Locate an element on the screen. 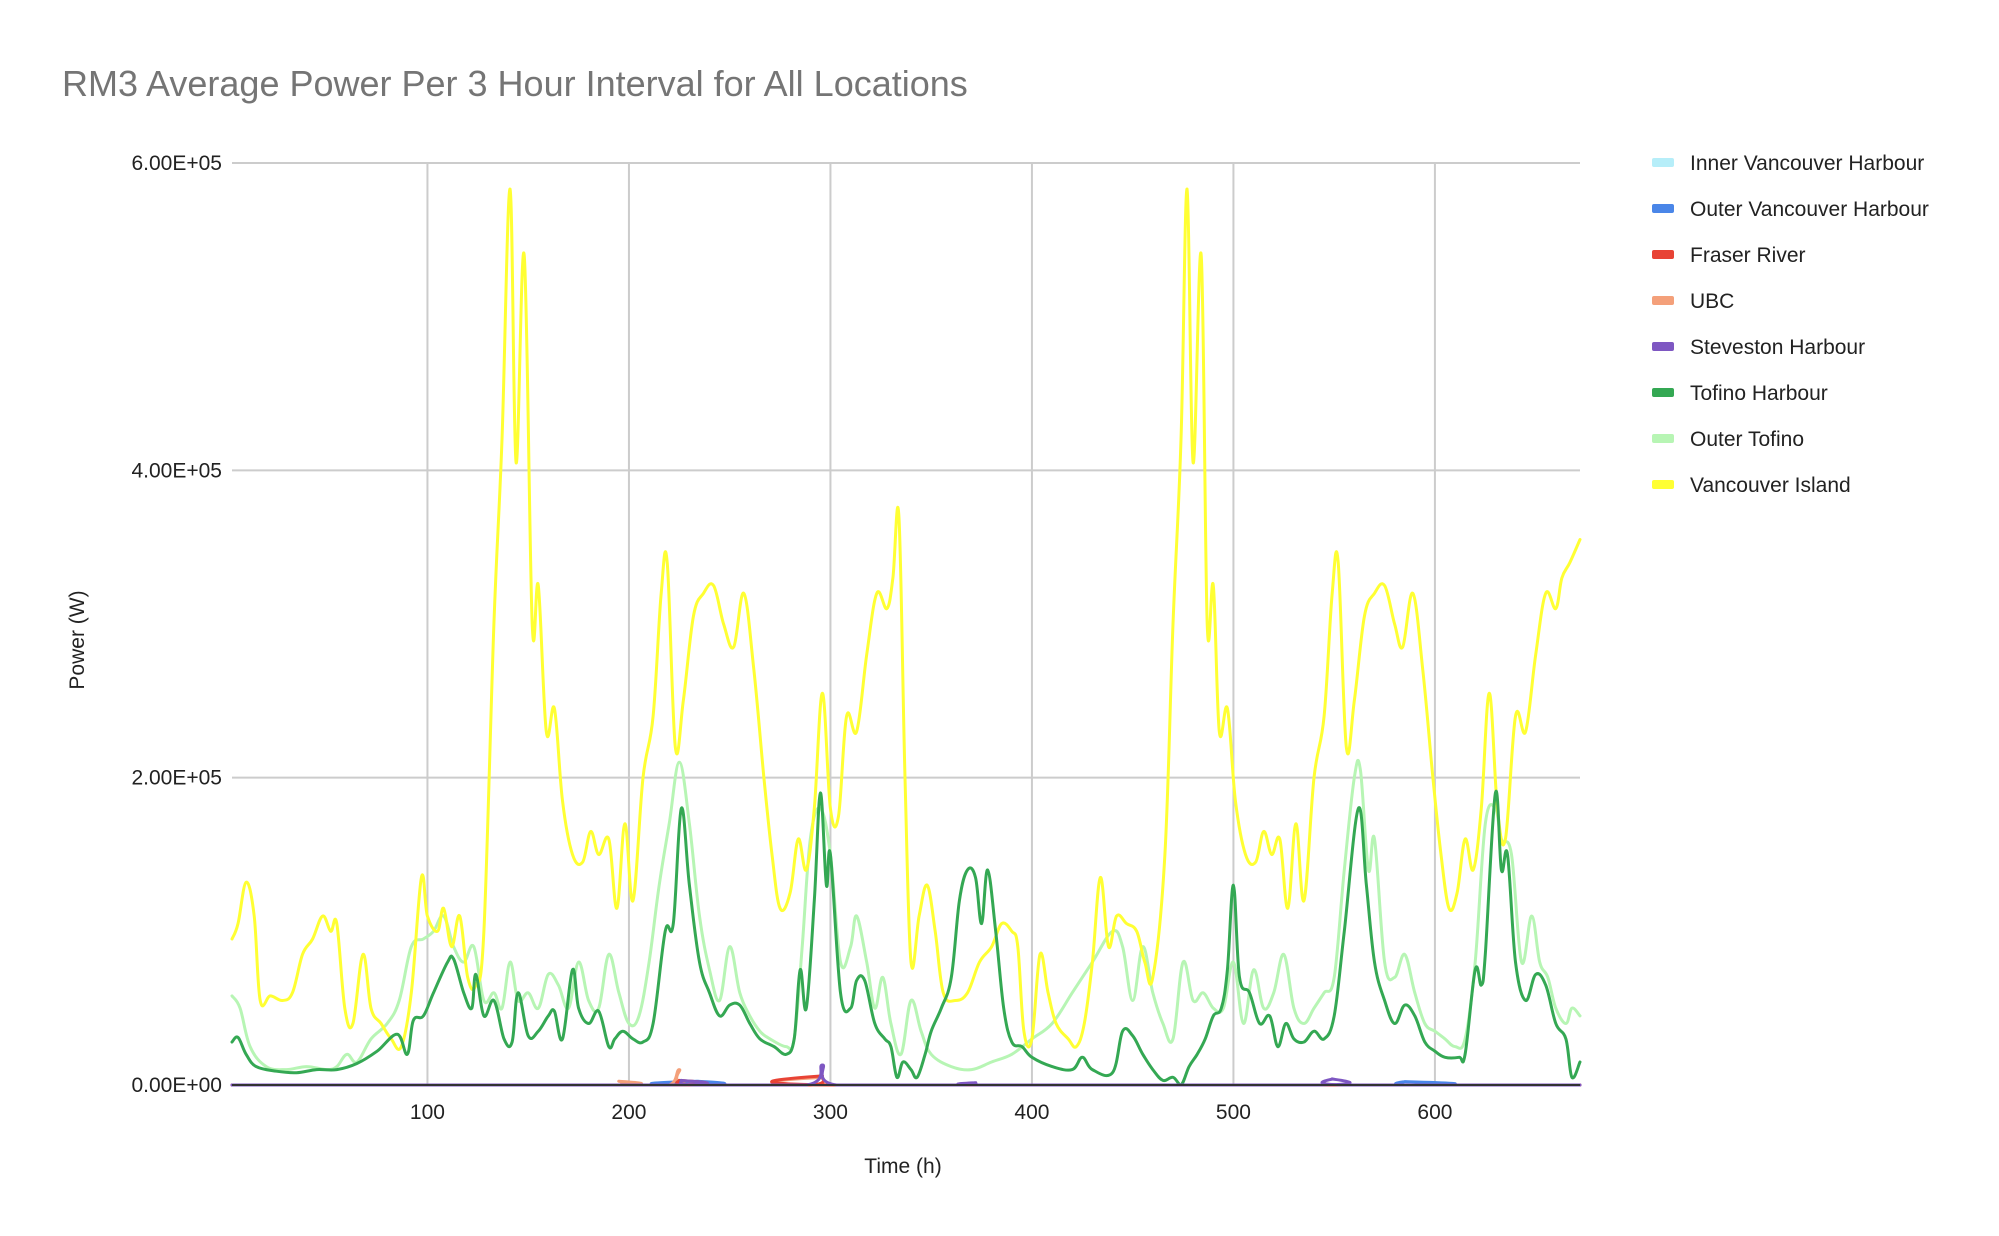 The height and width of the screenshot is (1236, 1999). y-tick-label: 2.00E+05 is located at coordinates (176, 778).